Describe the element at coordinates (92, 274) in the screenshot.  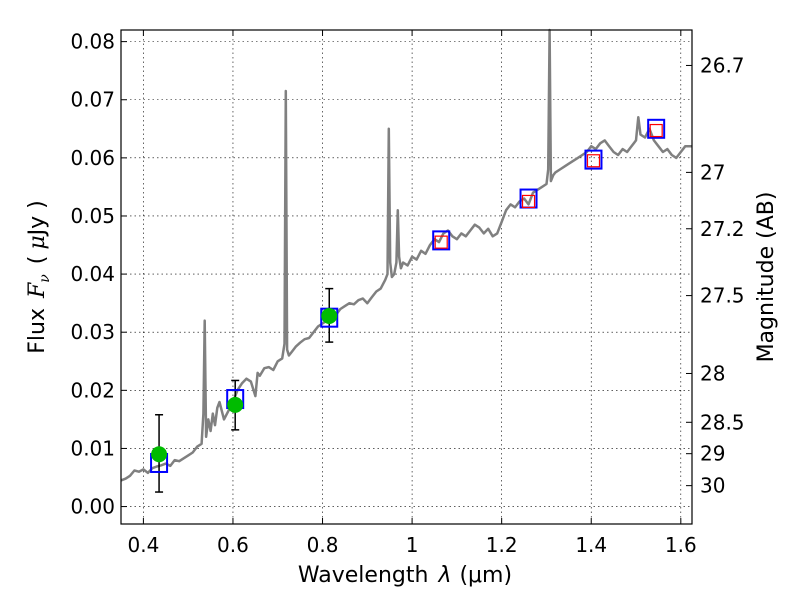
I see `y-tick-label: 0.04` at that location.